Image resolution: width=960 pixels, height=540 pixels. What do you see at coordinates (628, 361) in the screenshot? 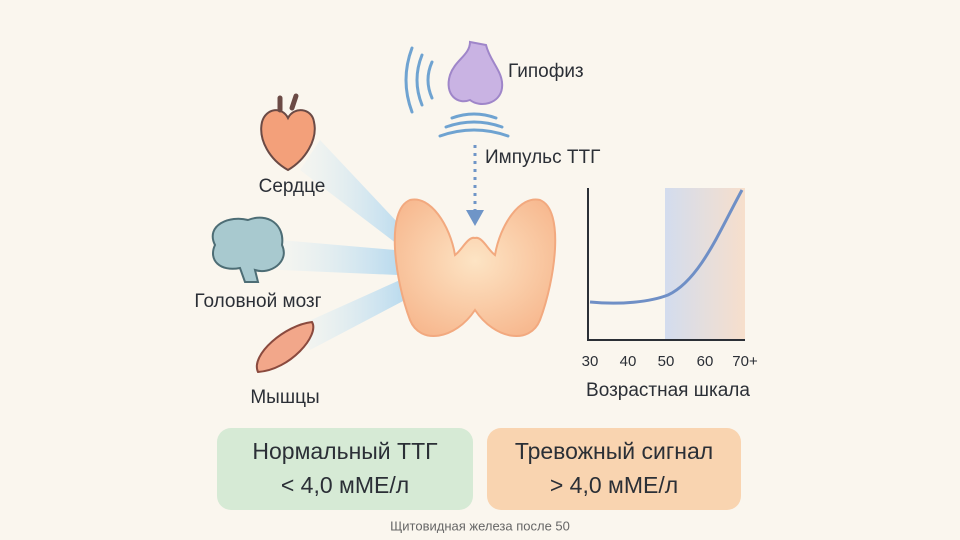
I see `x-tick-label: 40` at bounding box center [628, 361].